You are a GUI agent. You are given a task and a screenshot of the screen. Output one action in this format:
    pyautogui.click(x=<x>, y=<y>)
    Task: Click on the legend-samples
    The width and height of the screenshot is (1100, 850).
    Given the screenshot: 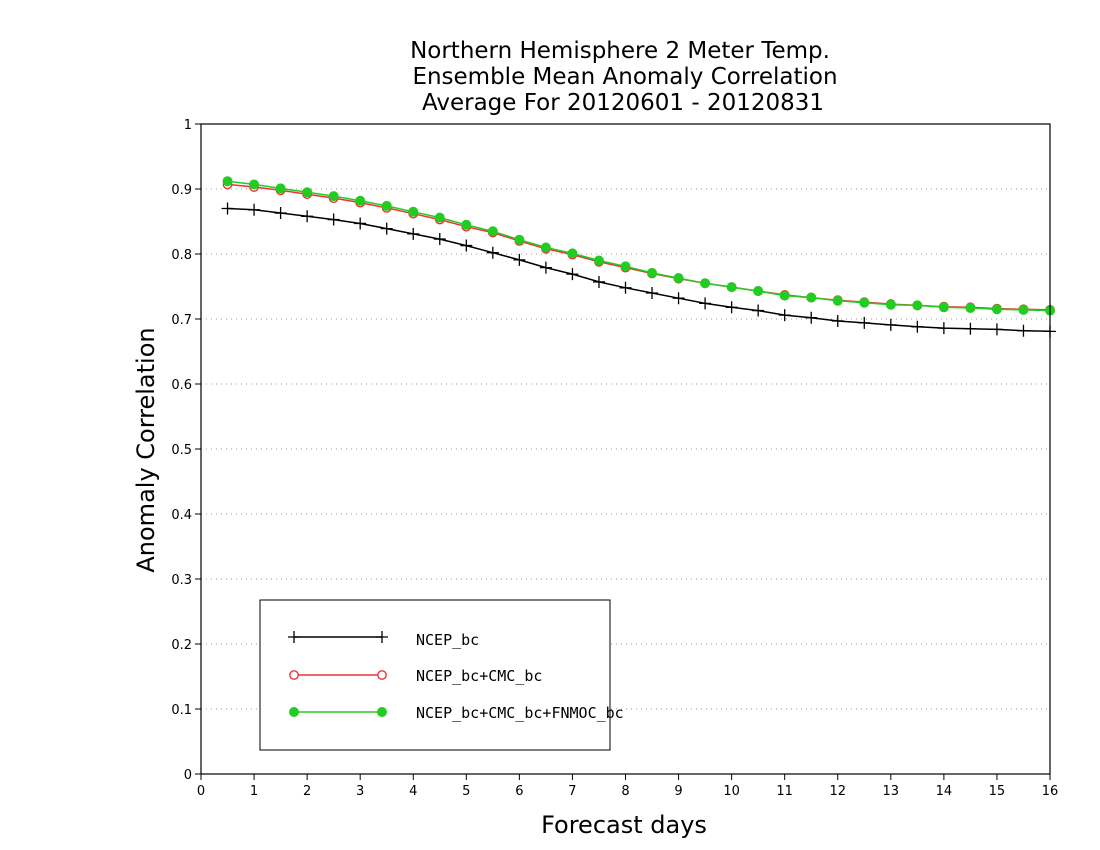 What is the action you would take?
    pyautogui.click(x=338, y=674)
    